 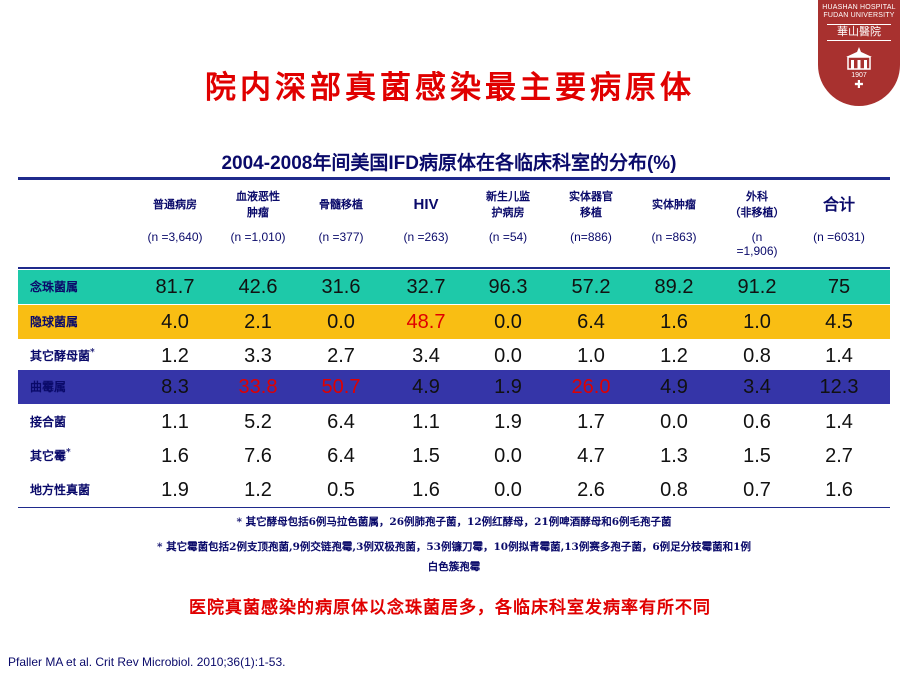 What do you see at coordinates (62, 356) in the screenshot?
I see `row-label: 其它酵母菌*` at bounding box center [62, 356].